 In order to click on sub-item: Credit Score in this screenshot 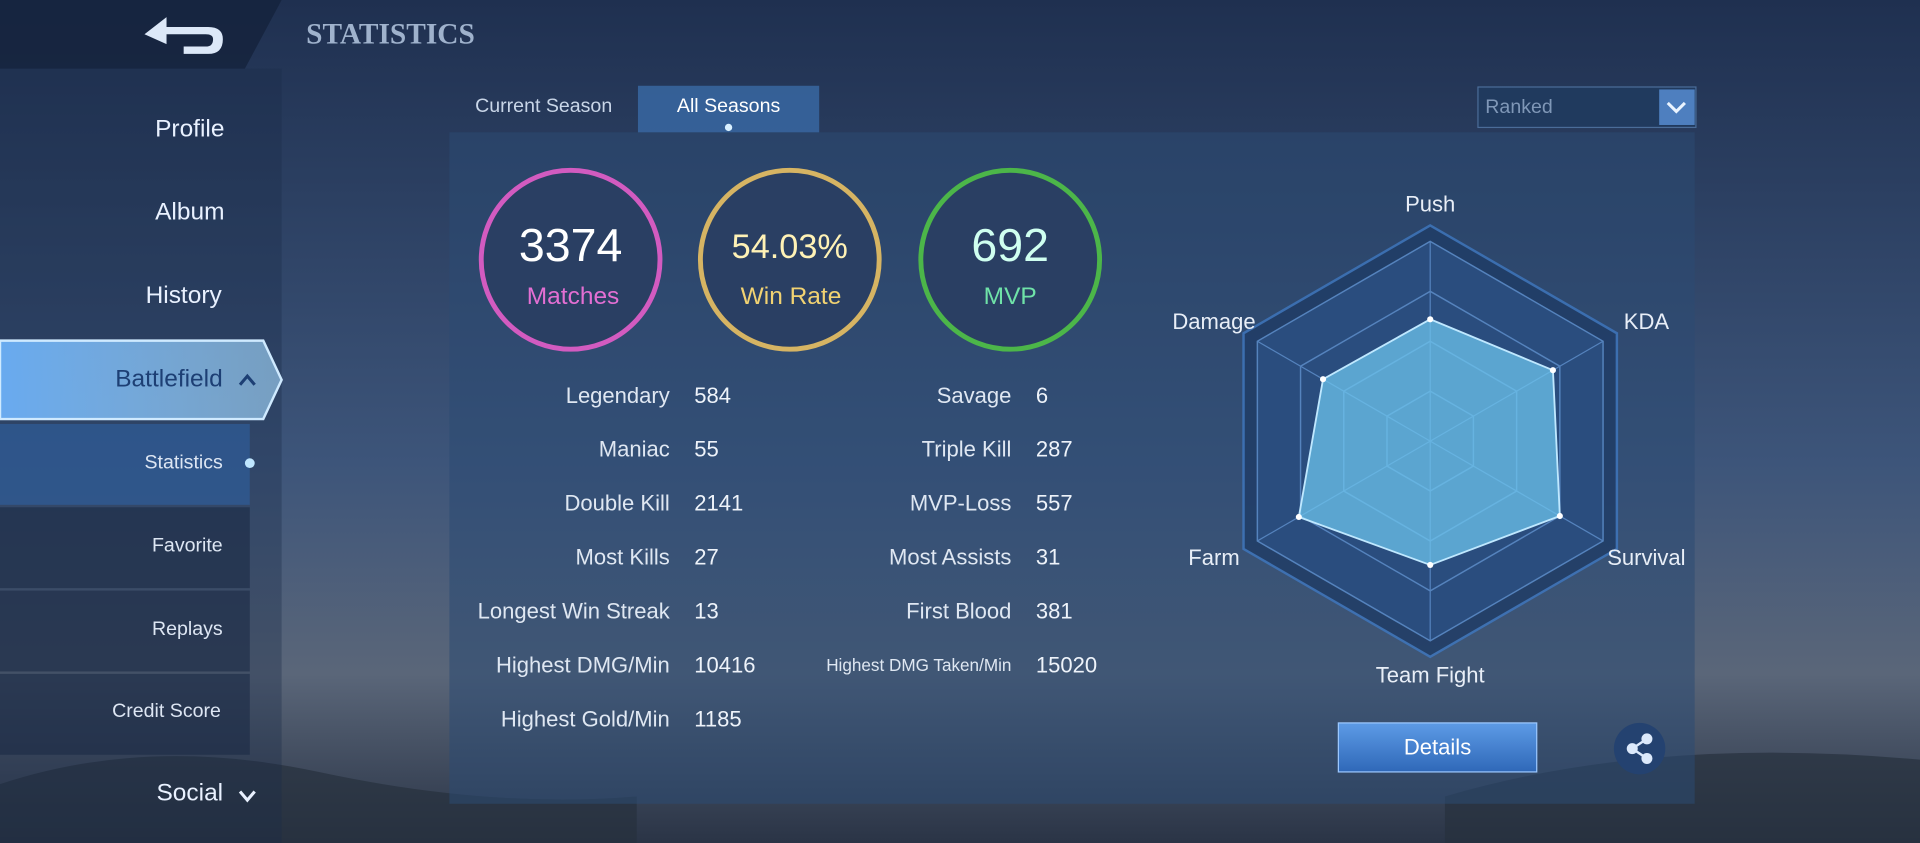, I will do `click(166, 711)`.